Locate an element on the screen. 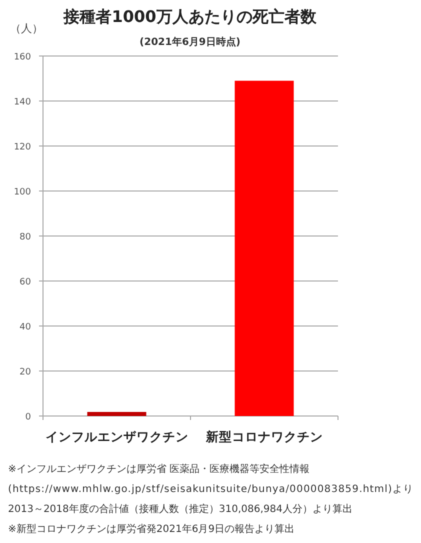 The image size is (421, 543). y-tick-label: 140 is located at coordinates (23, 103).